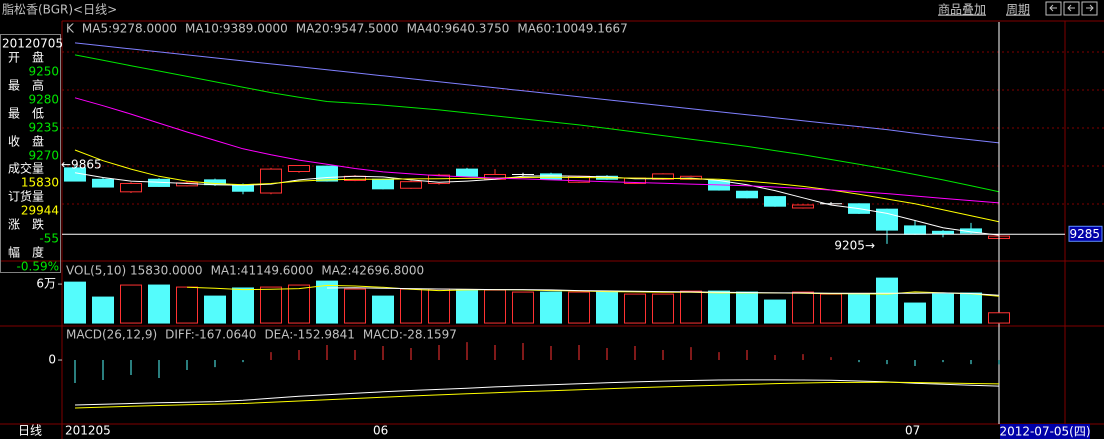 Image resolution: width=1104 pixels, height=439 pixels. What do you see at coordinates (43, 156) in the screenshot?
I see `info-value: 9270` at bounding box center [43, 156].